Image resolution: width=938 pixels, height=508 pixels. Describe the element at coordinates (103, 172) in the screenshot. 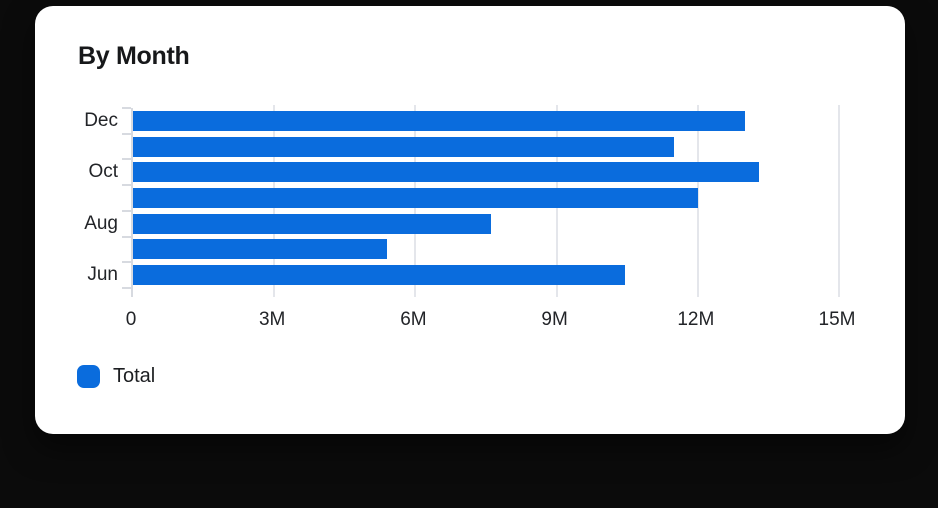

I see `y-axis-label-oct: Oct` at that location.